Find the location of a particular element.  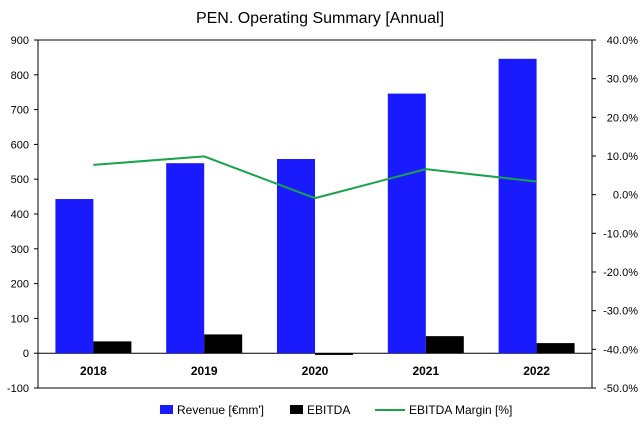

legend: Revenue [€mm'] EBITDA EBITDA Margin [%] is located at coordinates (336, 410).